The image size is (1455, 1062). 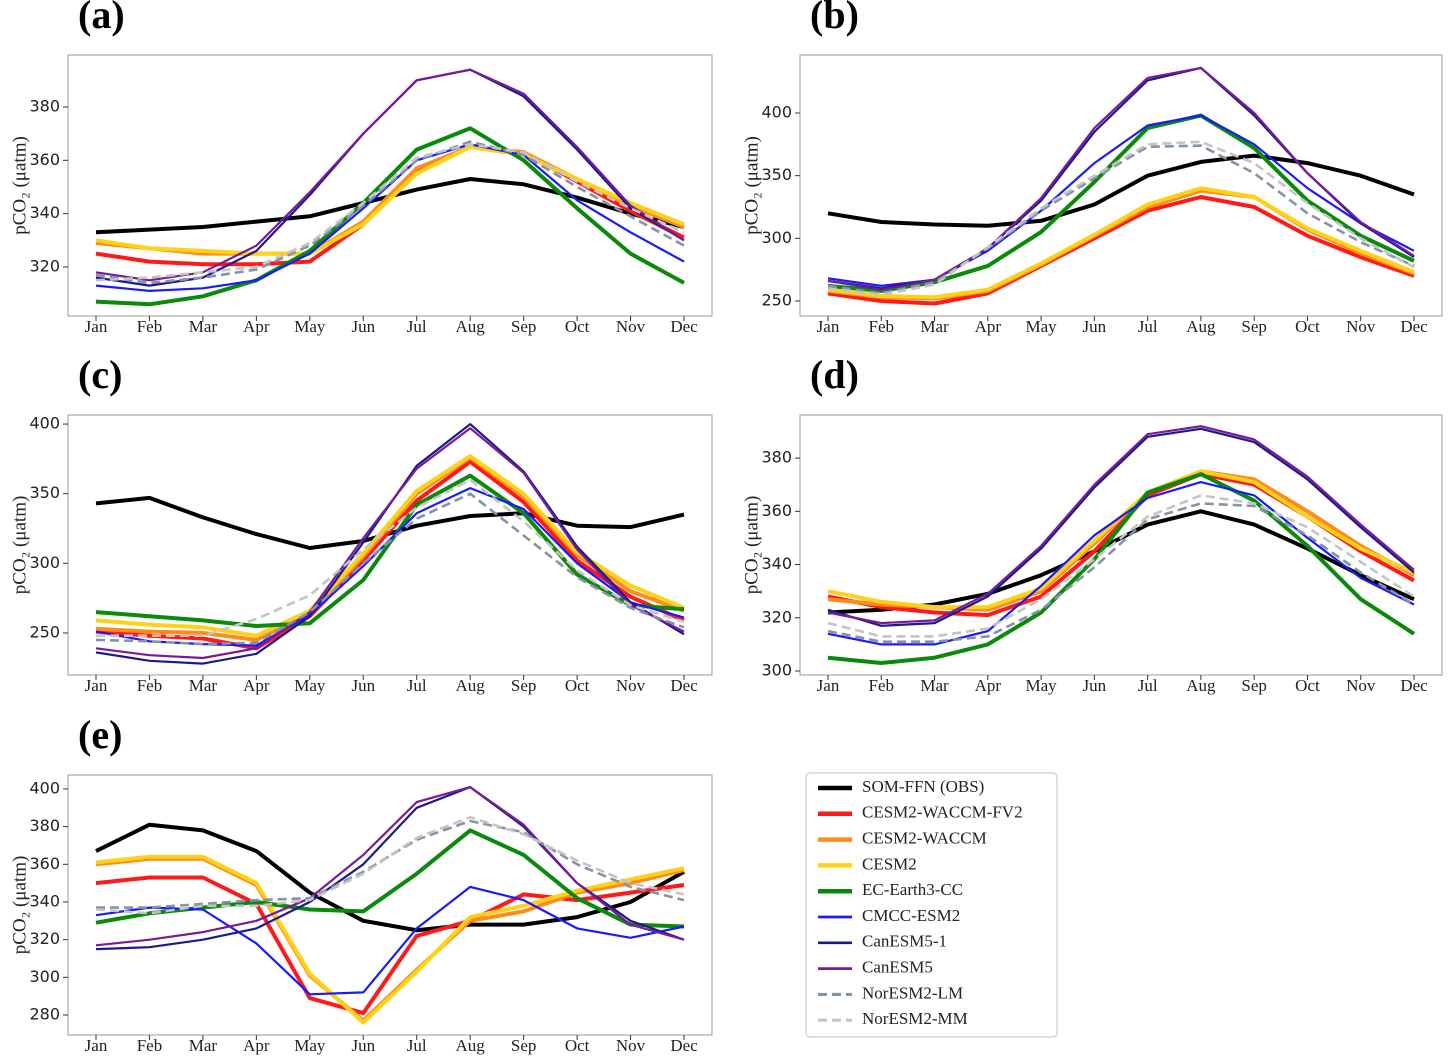 I want to click on panel-label: (c), so click(x=100, y=374).